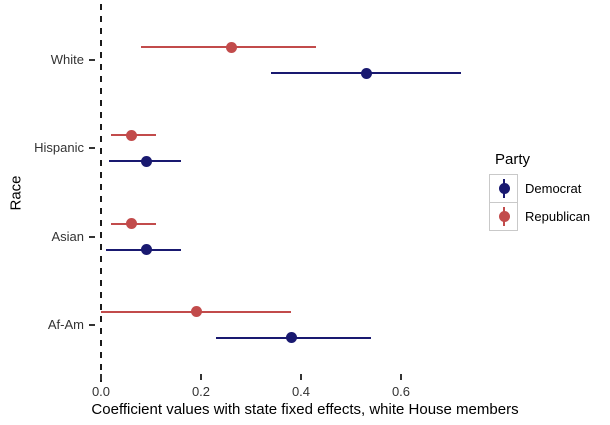 The height and width of the screenshot is (425, 610). I want to click on point-estimate-republican-asian, so click(131, 224).